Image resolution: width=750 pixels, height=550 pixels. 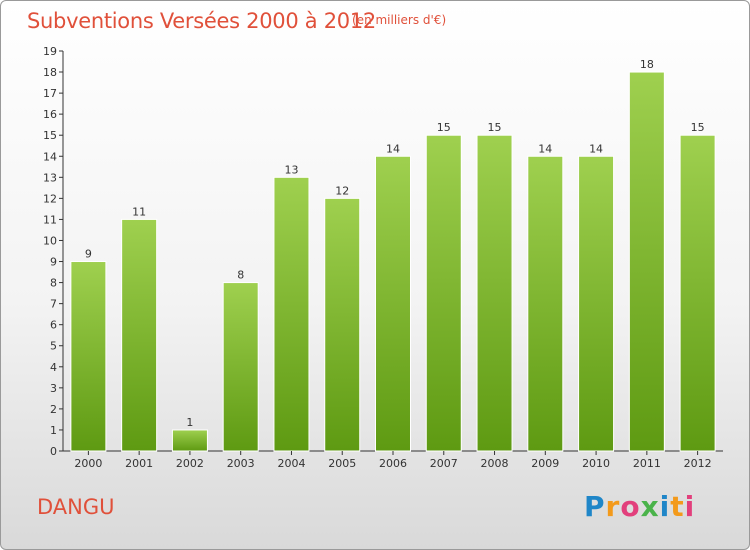 What do you see at coordinates (50, 93) in the screenshot?
I see `y-tick-label: 17` at bounding box center [50, 93].